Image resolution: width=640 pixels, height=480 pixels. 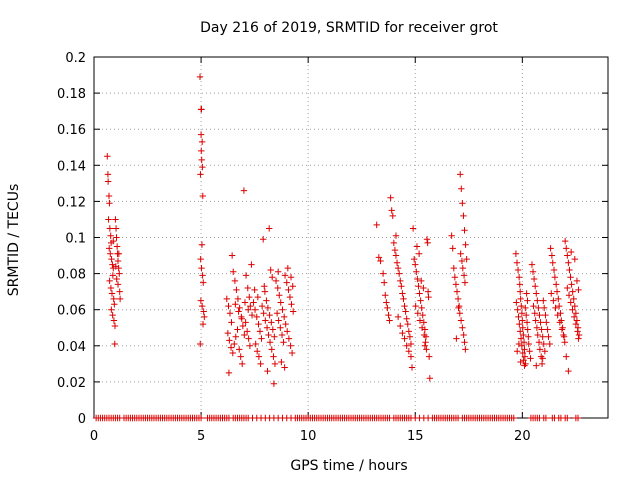 I want to click on y-tick-label: 0.1, so click(x=75, y=239).